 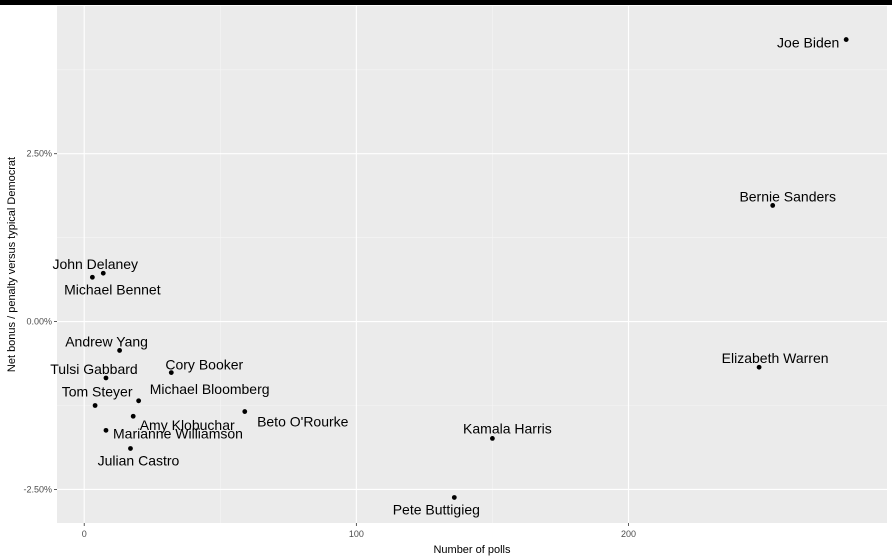 I want to click on point-label: Michael Bloomberg, so click(x=210, y=389).